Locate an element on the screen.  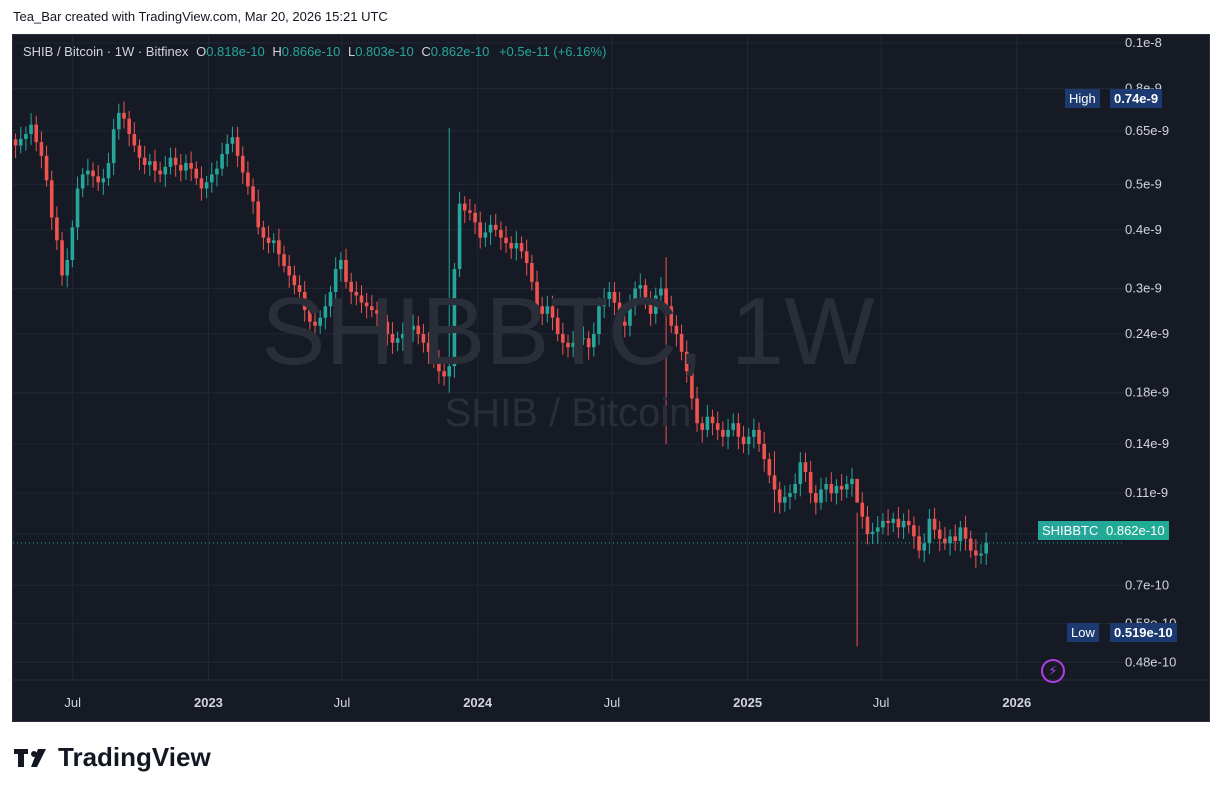
brand-name: TradingView is located at coordinates (134, 757).